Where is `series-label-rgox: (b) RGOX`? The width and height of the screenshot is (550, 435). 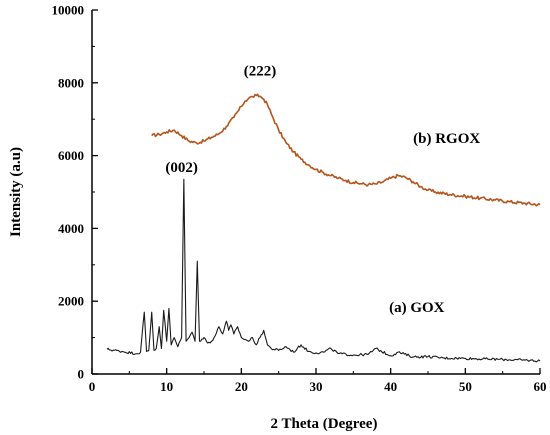
series-label-rgox: (b) RGOX is located at coordinates (446, 139).